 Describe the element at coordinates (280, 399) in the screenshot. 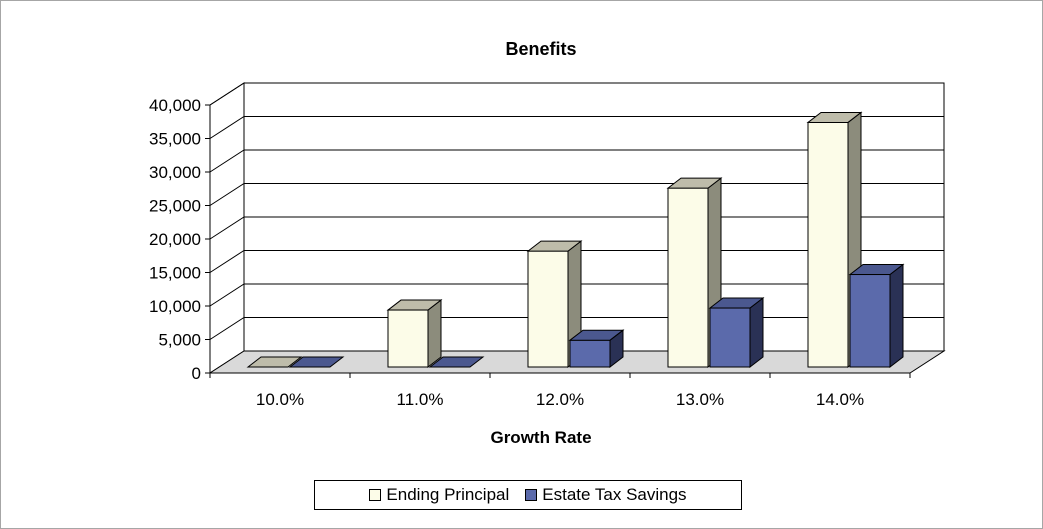

I see `x-tick-label: 10.0%` at that location.